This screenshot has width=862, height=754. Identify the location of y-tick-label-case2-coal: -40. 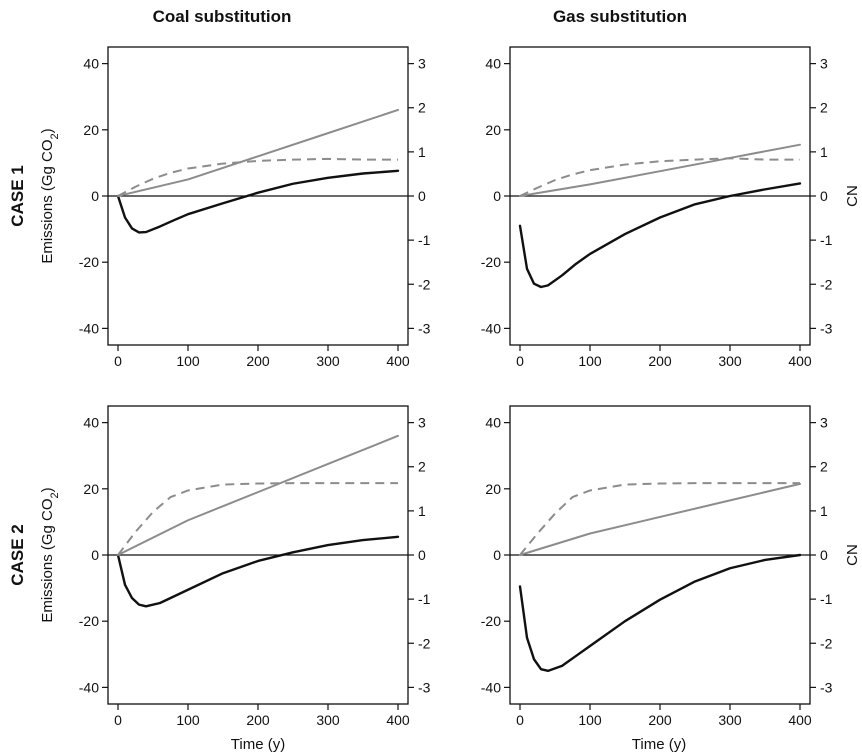
(89, 687).